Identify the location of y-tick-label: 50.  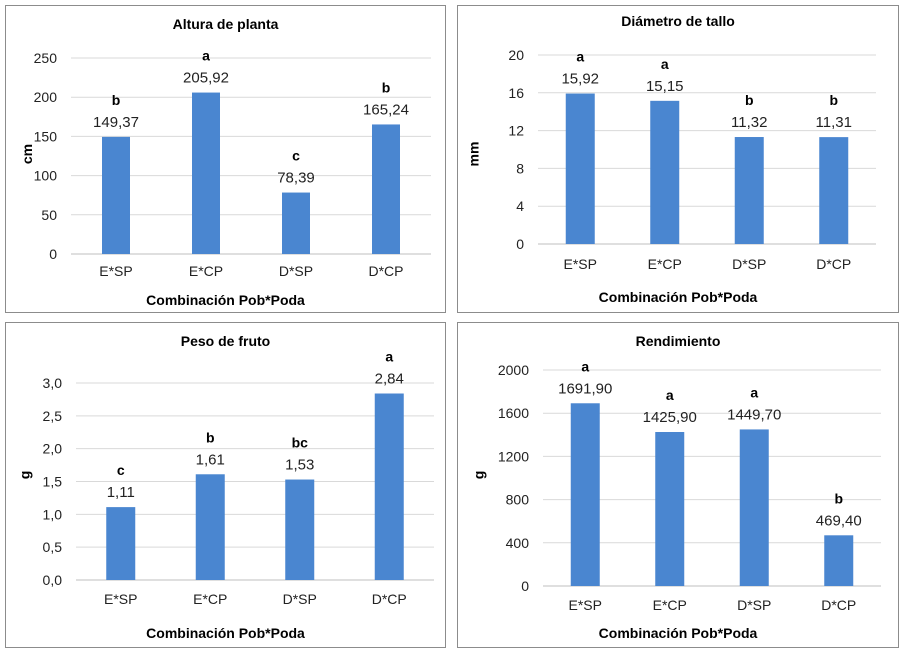
(49, 215).